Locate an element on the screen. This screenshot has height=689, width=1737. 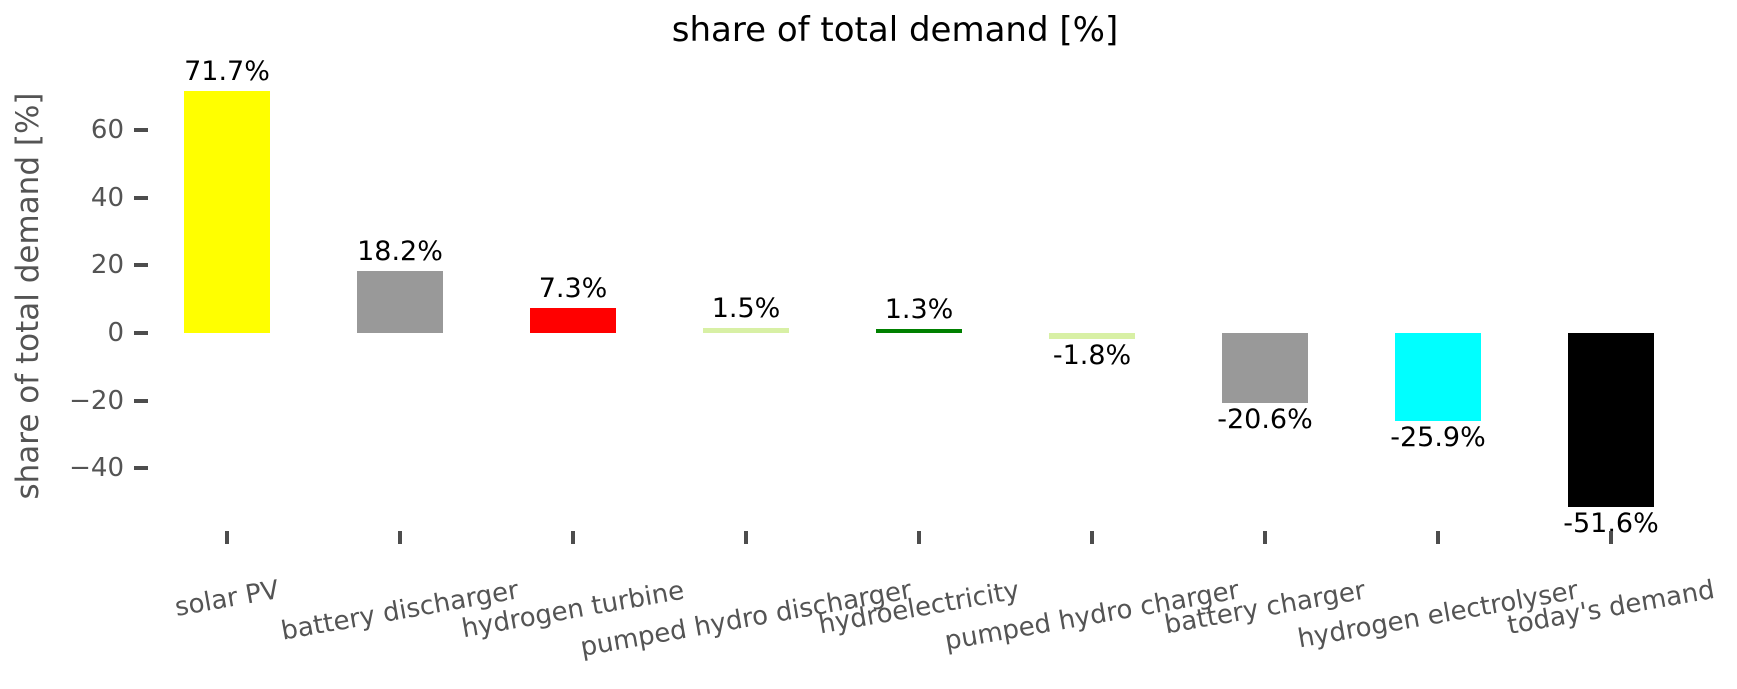
bar-value-label-hydrogen-electrolyser: -25.9% is located at coordinates (1438, 437).